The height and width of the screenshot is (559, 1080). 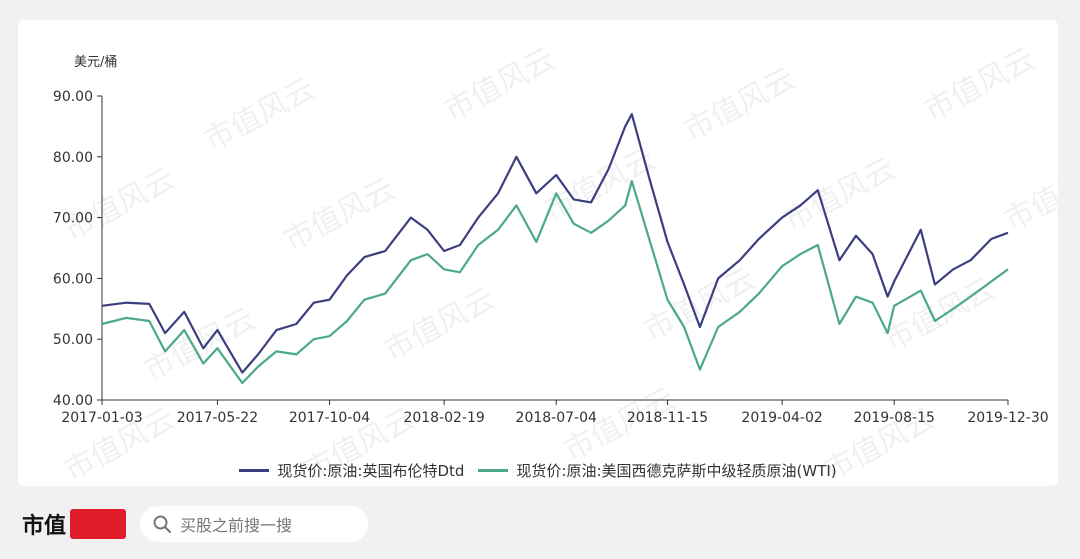 I want to click on footer-bar: 市值 买股之前搜一搜, so click(x=540, y=524).